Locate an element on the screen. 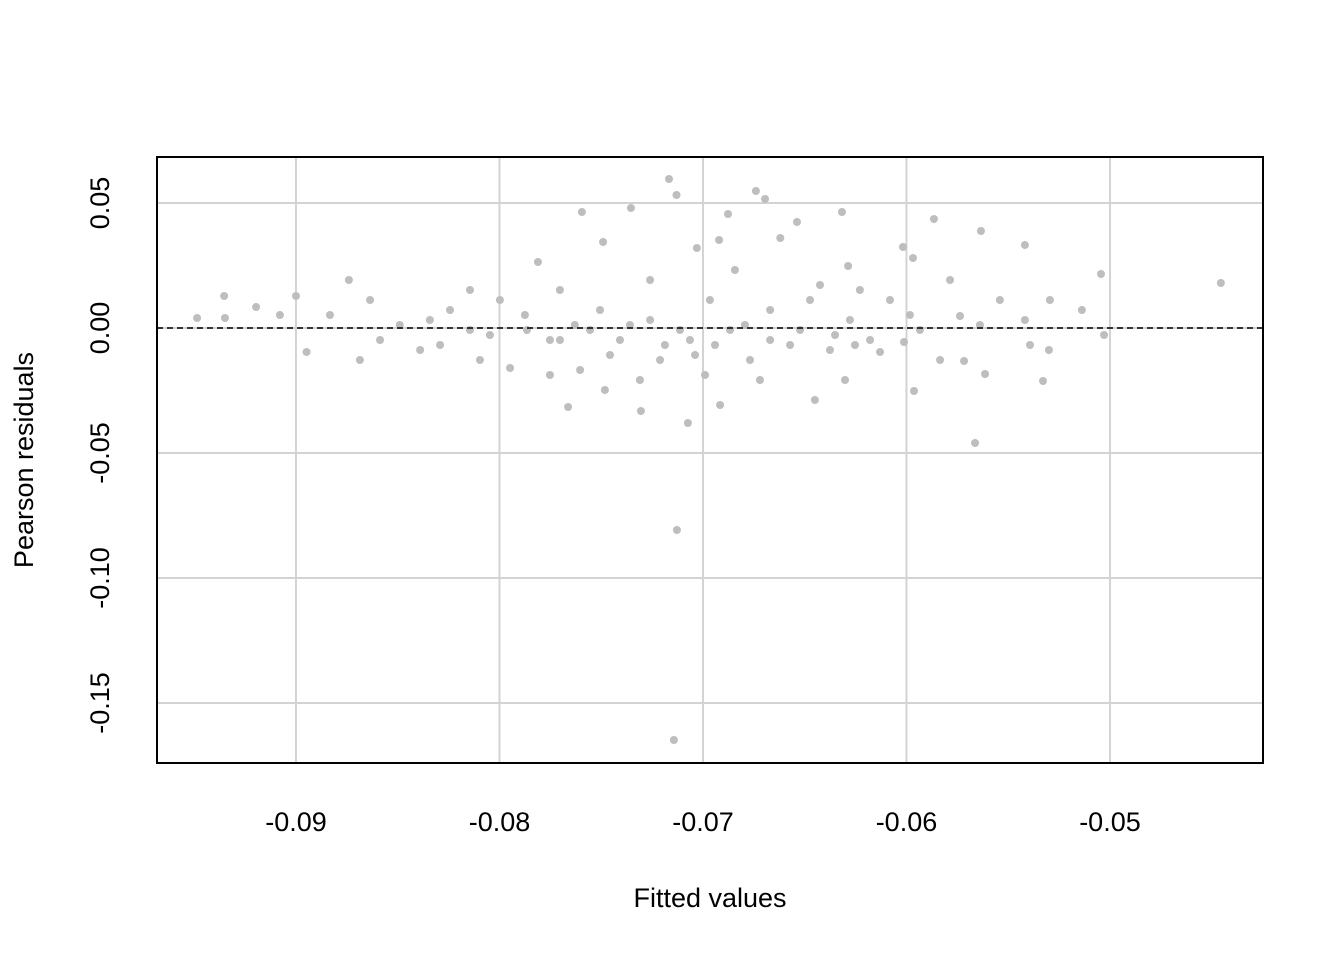 The width and height of the screenshot is (1344, 960). x-axis-title: Fitted values is located at coordinates (709, 898).